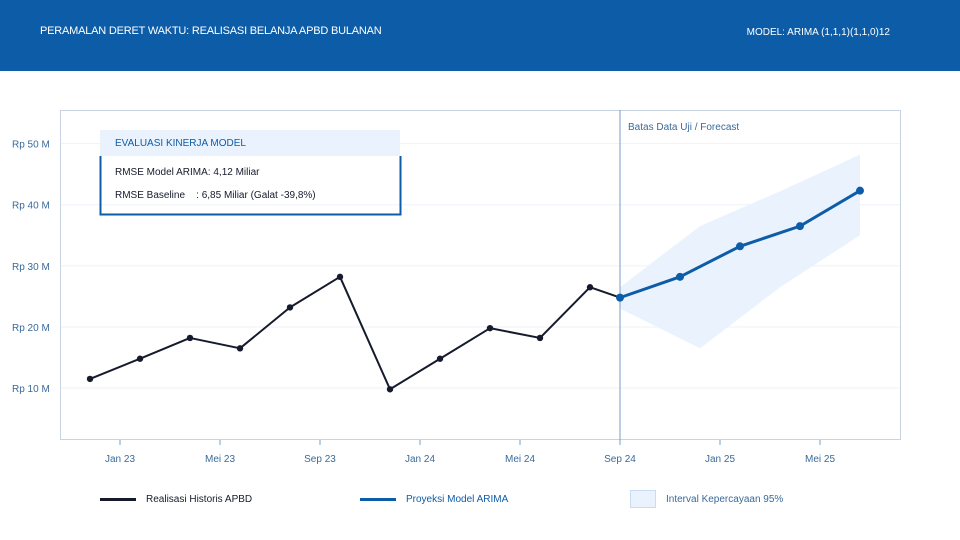 The height and width of the screenshot is (540, 960). I want to click on x-tick-label: Jan 24, so click(420, 459).